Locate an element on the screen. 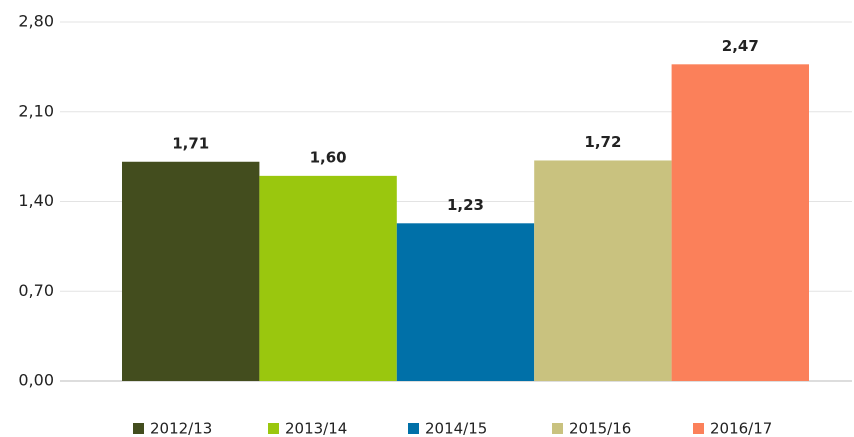 The width and height of the screenshot is (854, 437). data-label: 1,71 is located at coordinates (190, 143).